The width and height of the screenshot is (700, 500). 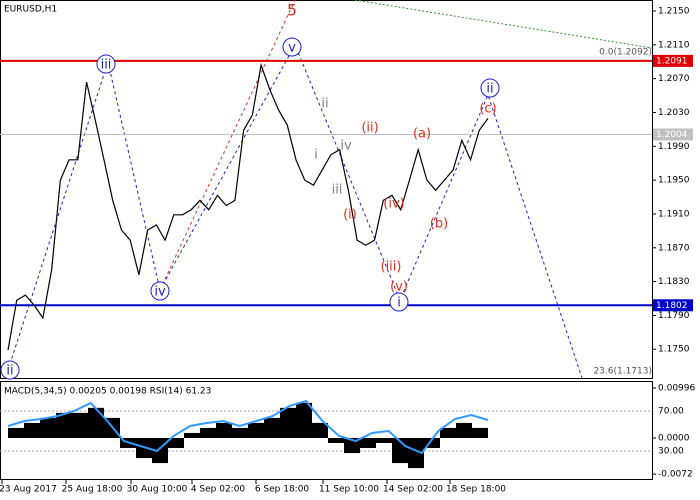 What do you see at coordinates (674, 11) in the screenshot?
I see `y-tick-label: 1.2150` at bounding box center [674, 11].